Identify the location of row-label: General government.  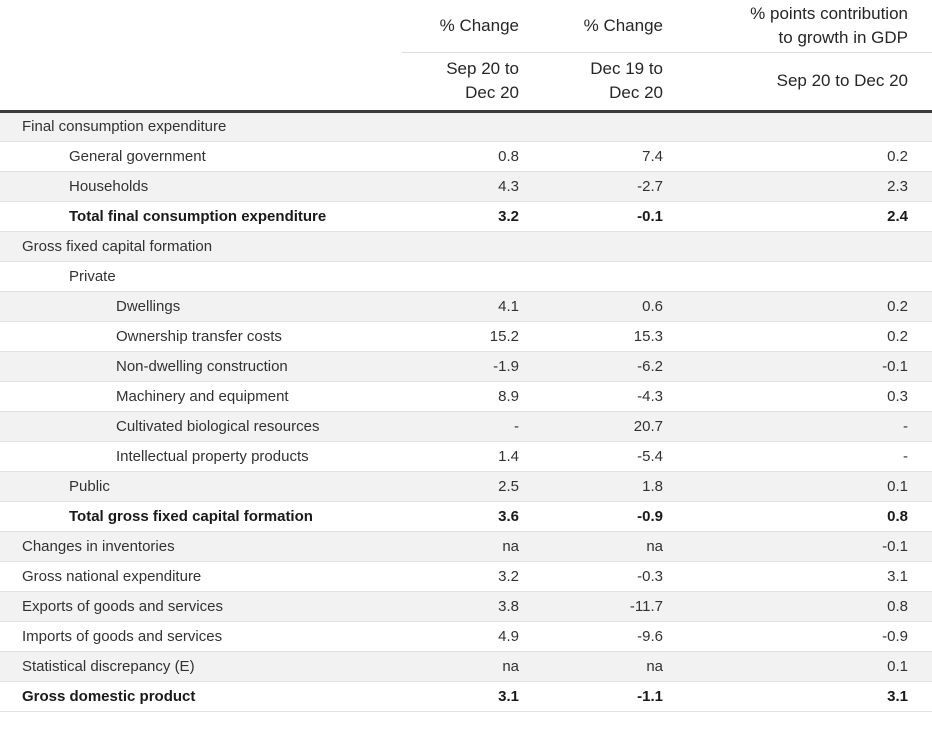
(201, 156).